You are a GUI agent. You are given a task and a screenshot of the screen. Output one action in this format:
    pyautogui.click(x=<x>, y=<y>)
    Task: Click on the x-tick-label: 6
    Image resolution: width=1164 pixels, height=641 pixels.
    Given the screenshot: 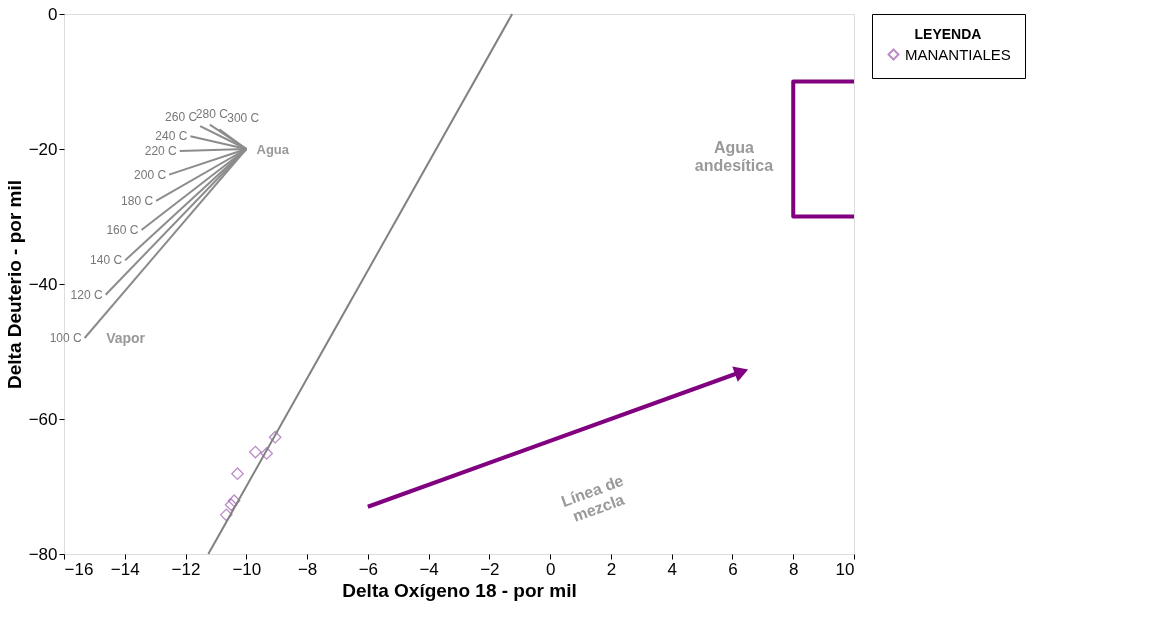 What is the action you would take?
    pyautogui.click(x=733, y=569)
    